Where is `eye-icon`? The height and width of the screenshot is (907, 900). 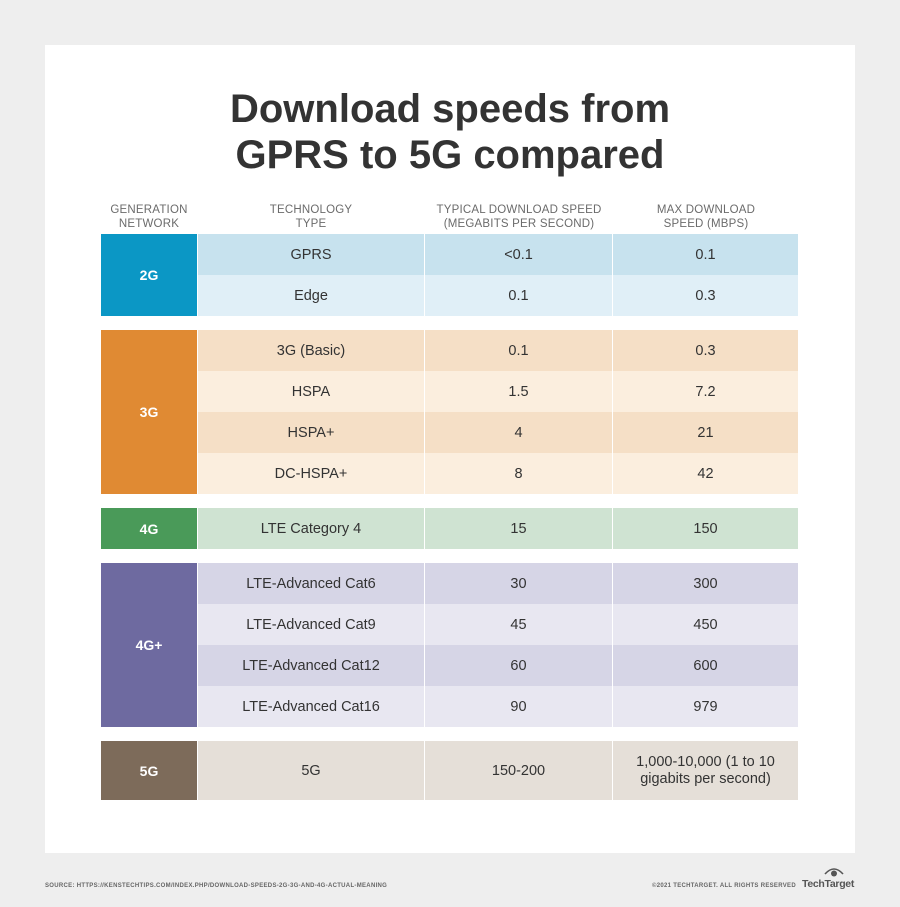
eye-icon is located at coordinates (834, 872).